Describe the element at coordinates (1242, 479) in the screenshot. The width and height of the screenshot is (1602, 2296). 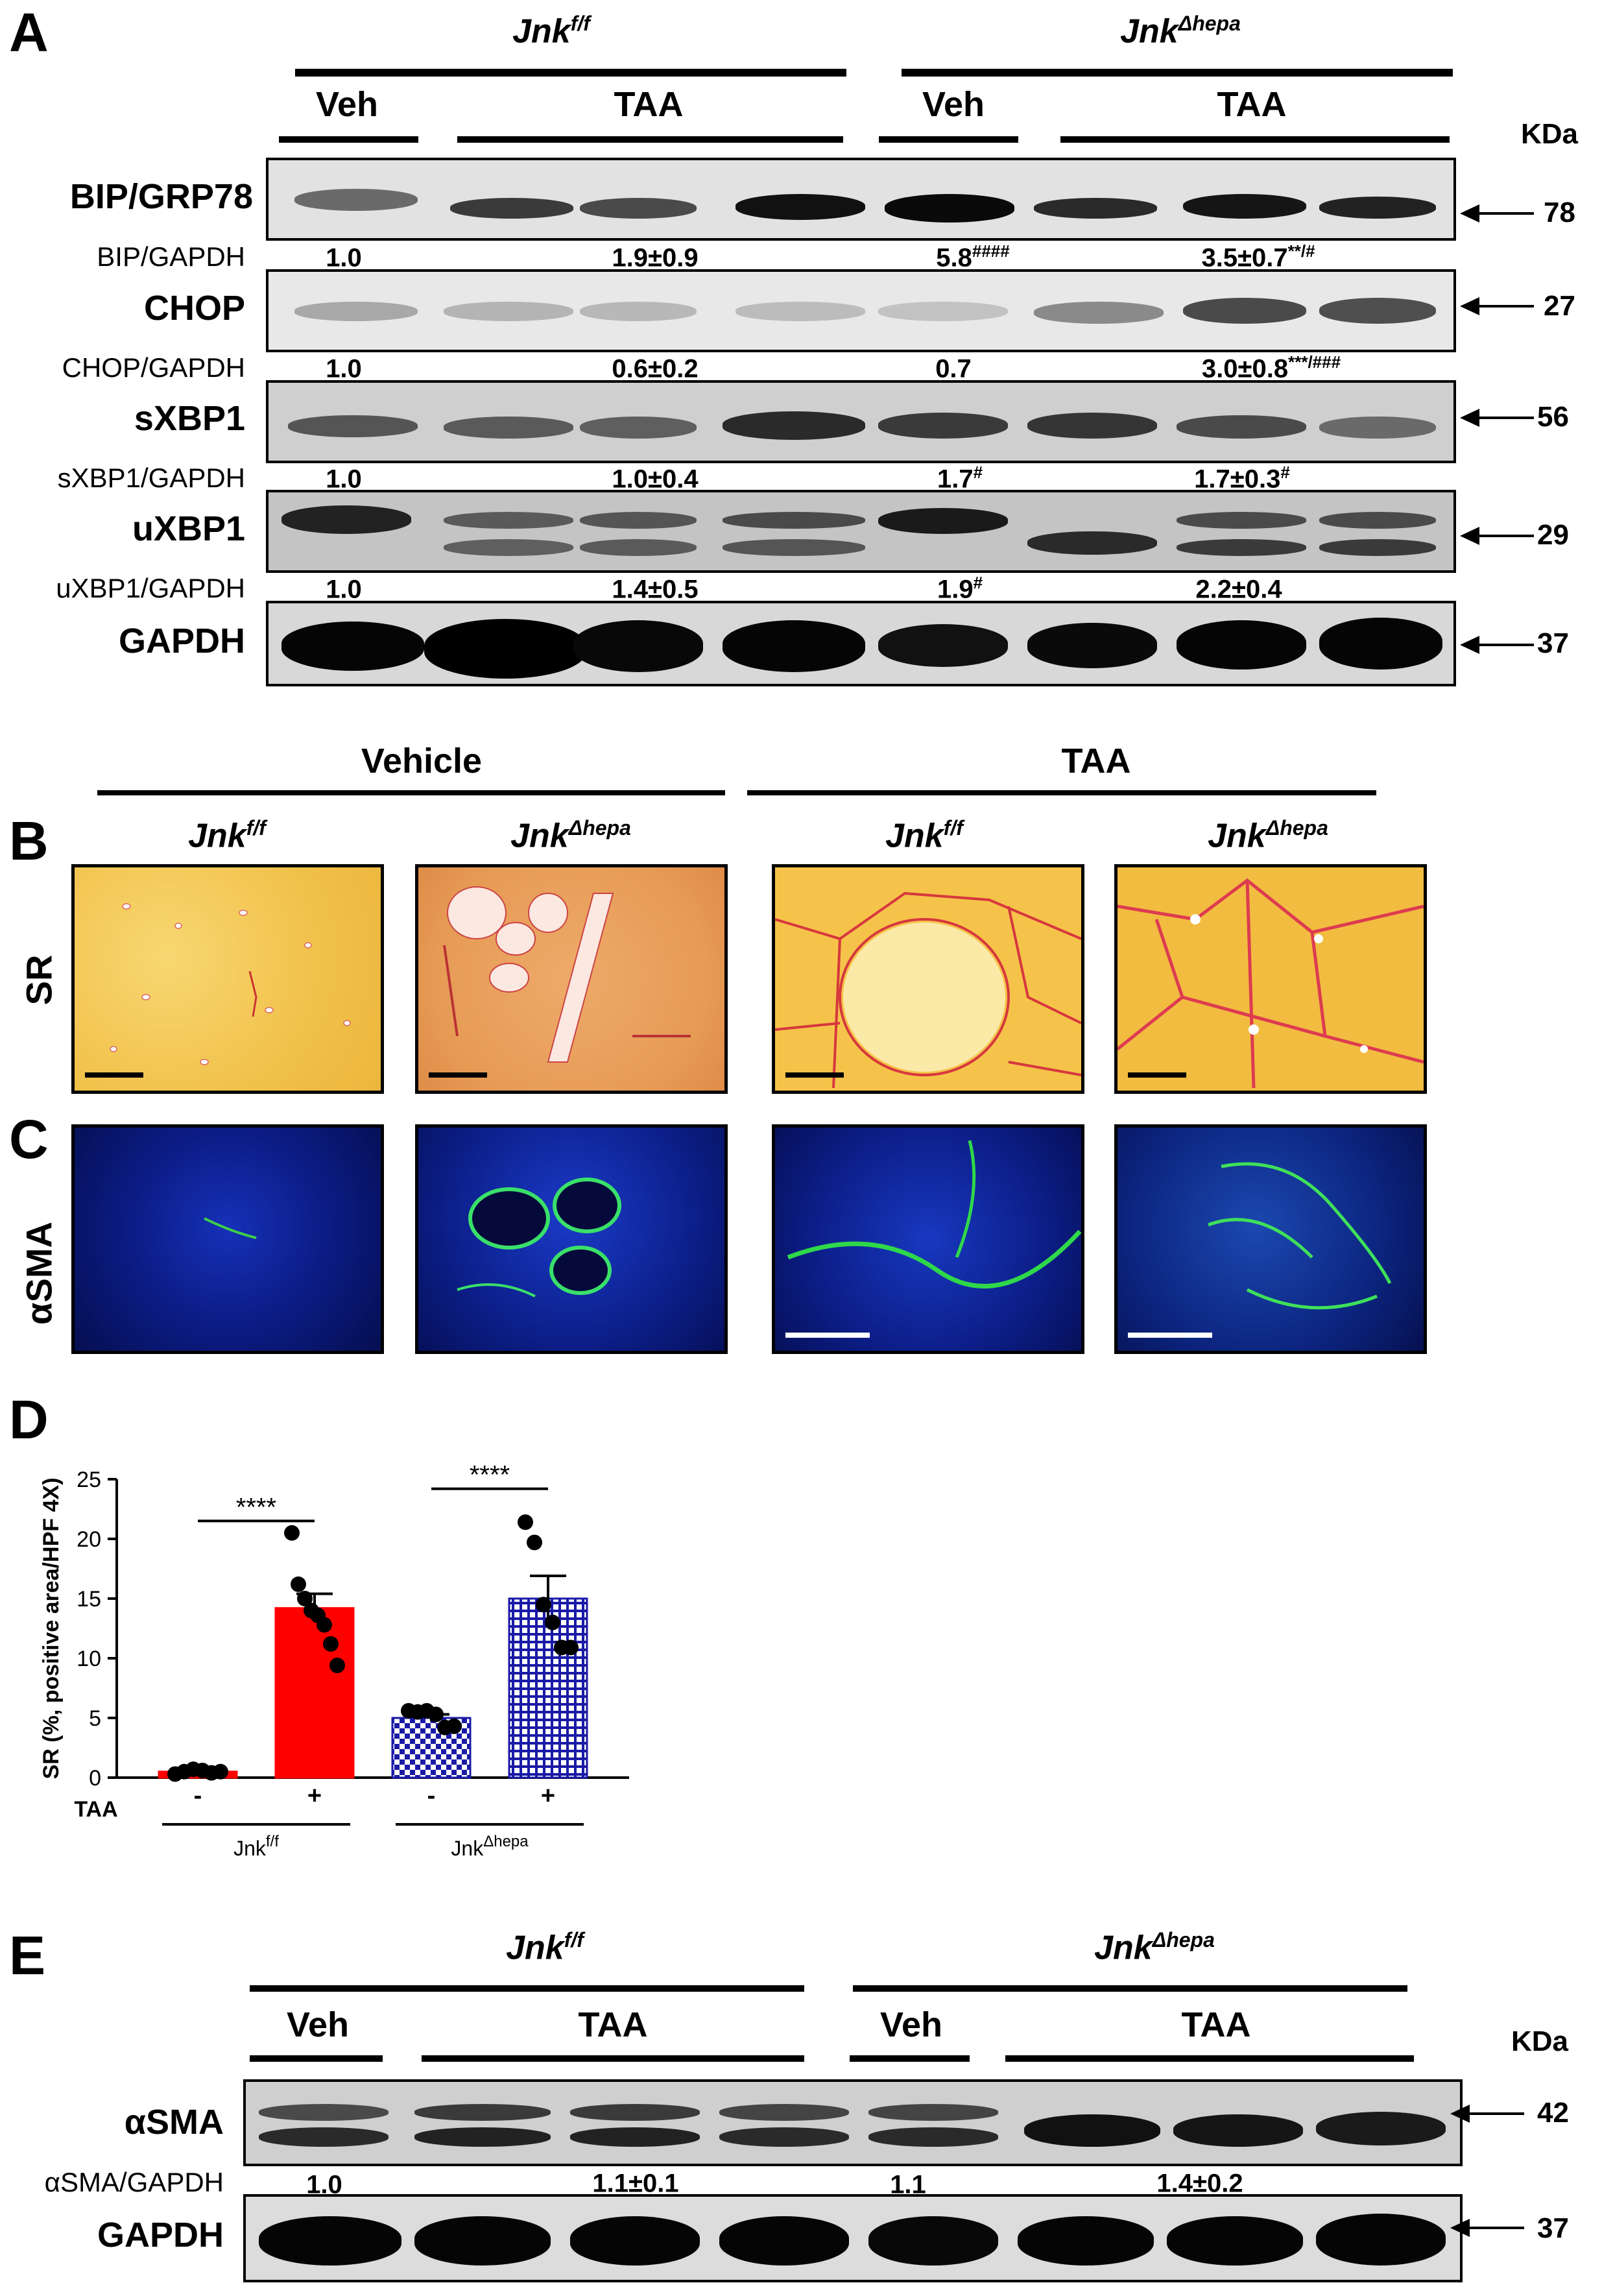
I see `ratio-value: 1.7±0.3#` at that location.